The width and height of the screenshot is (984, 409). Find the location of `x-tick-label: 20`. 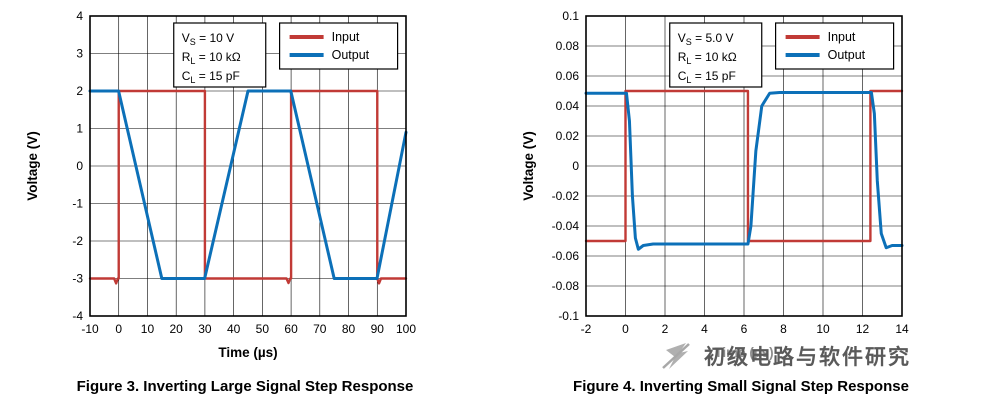

x-tick-label: 20 is located at coordinates (177, 329).